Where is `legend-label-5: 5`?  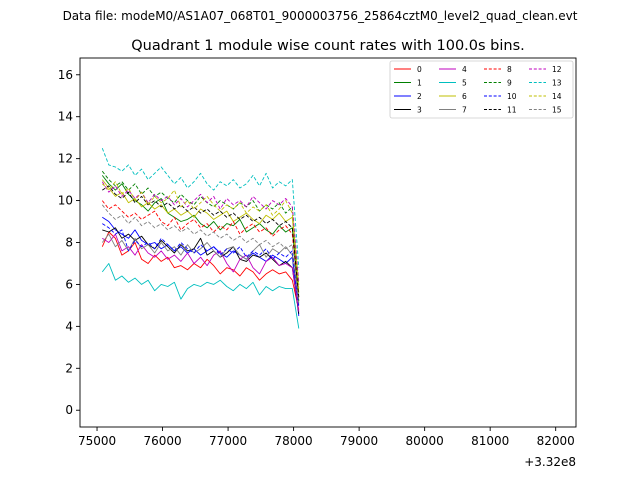 legend-label-5: 5 is located at coordinates (464, 83).